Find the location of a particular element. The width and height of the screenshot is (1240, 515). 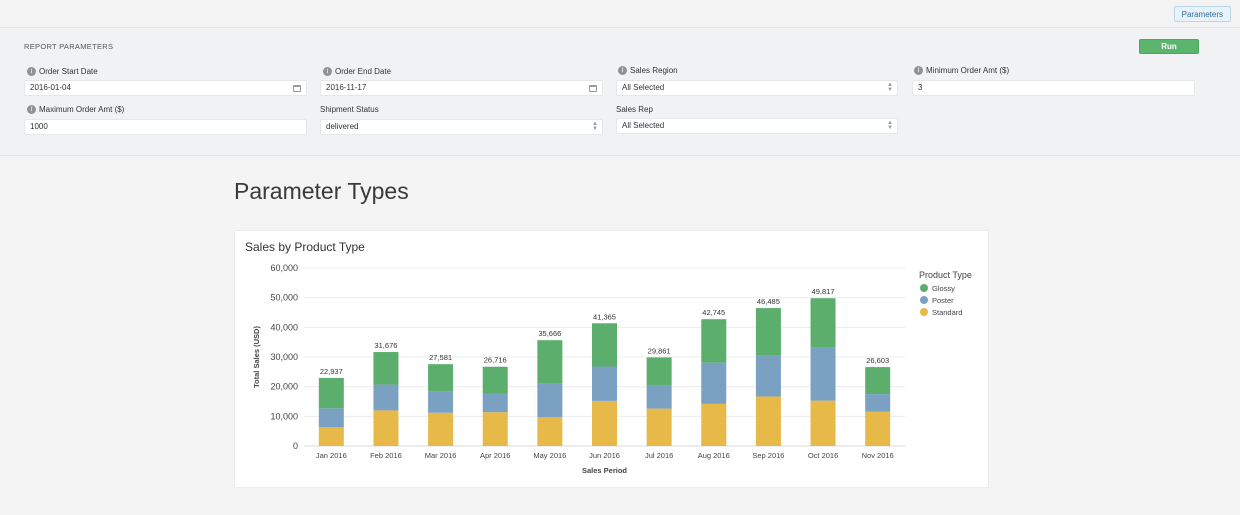

x-tick-label: May 2016 is located at coordinates (549, 455).